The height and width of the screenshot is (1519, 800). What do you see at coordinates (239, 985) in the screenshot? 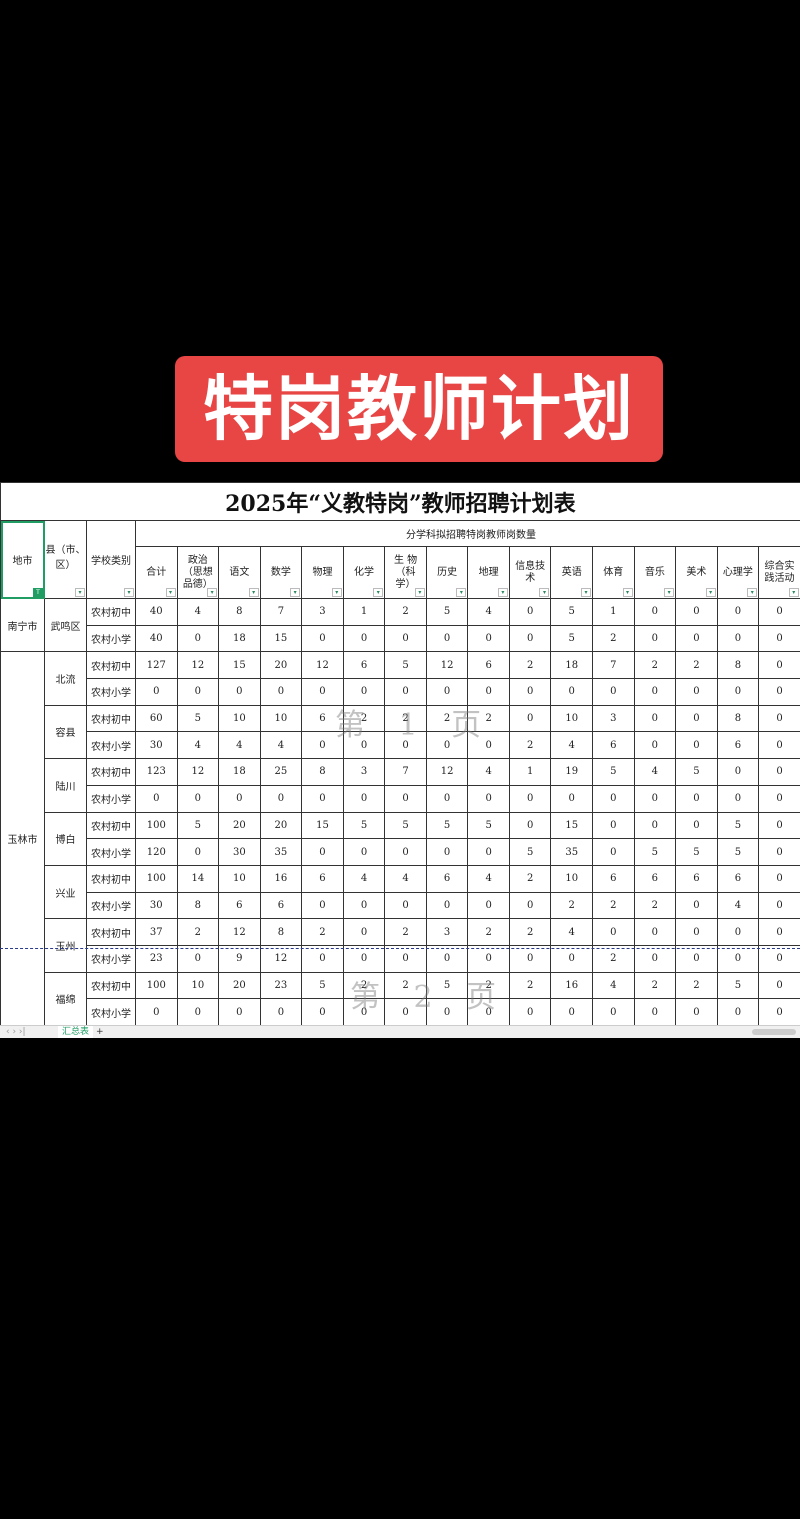
I see `value-cell: 20` at bounding box center [239, 985].